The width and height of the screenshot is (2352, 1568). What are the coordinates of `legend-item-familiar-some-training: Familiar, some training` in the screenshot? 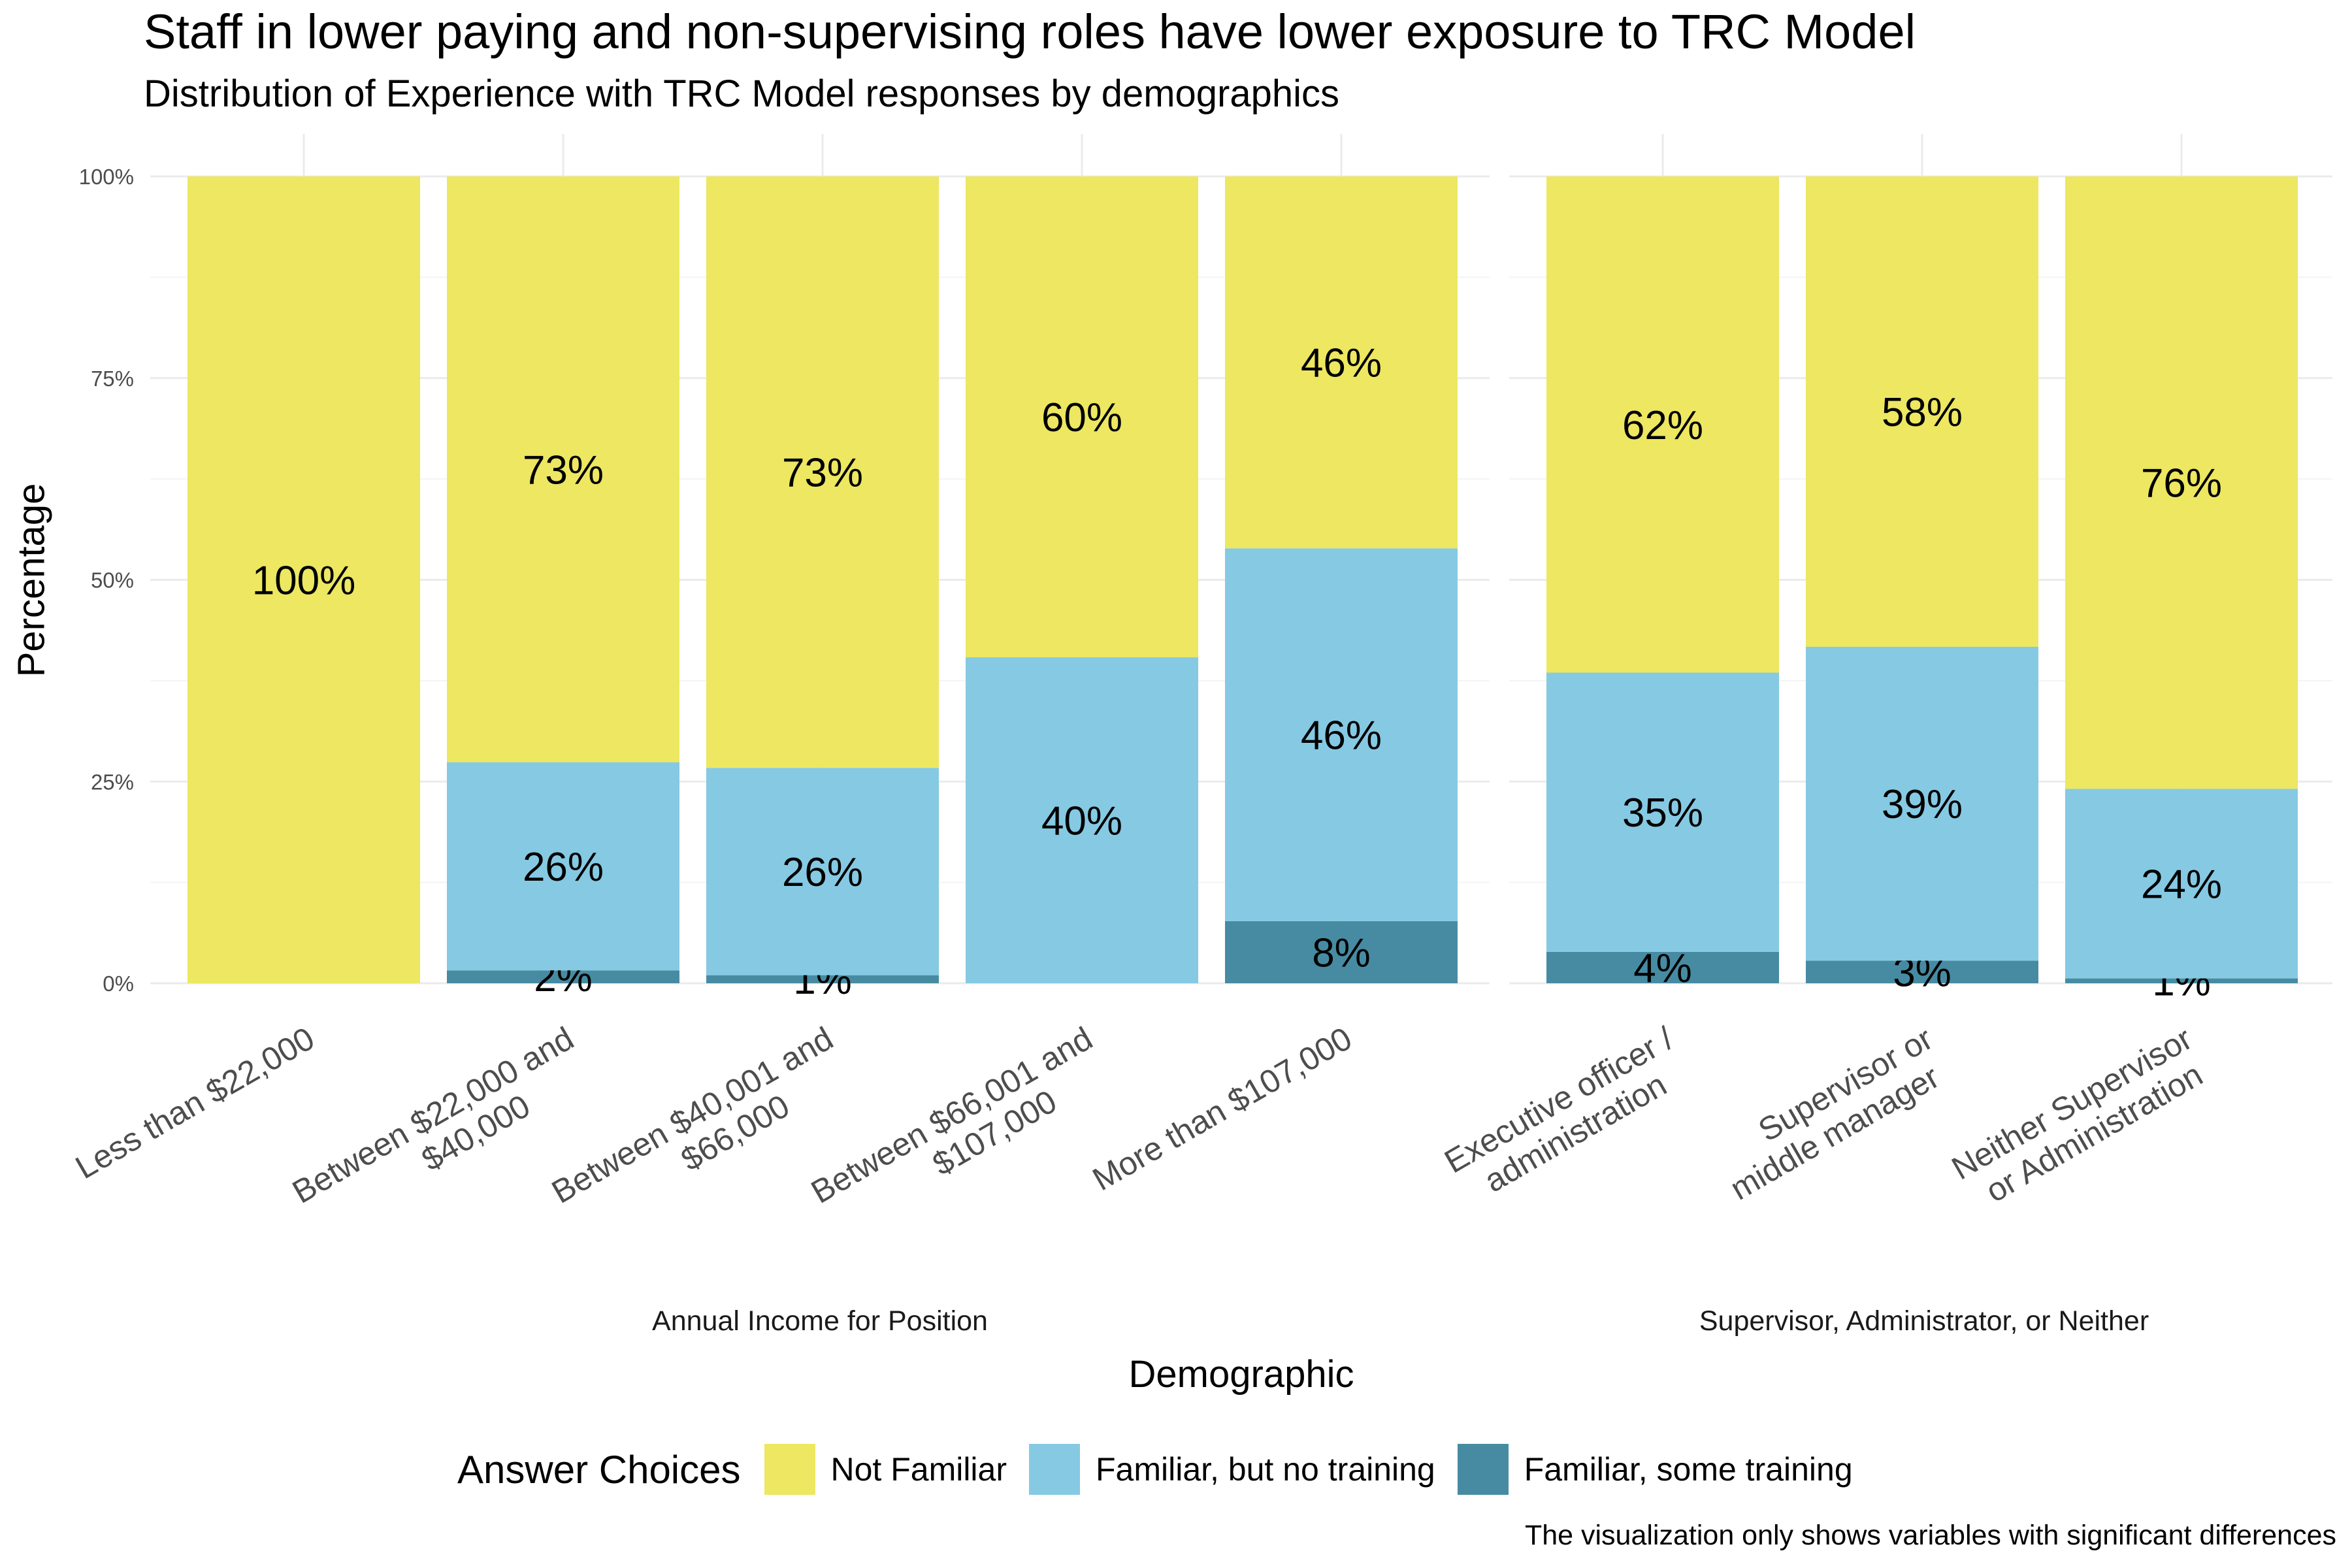 It's located at (1655, 1469).